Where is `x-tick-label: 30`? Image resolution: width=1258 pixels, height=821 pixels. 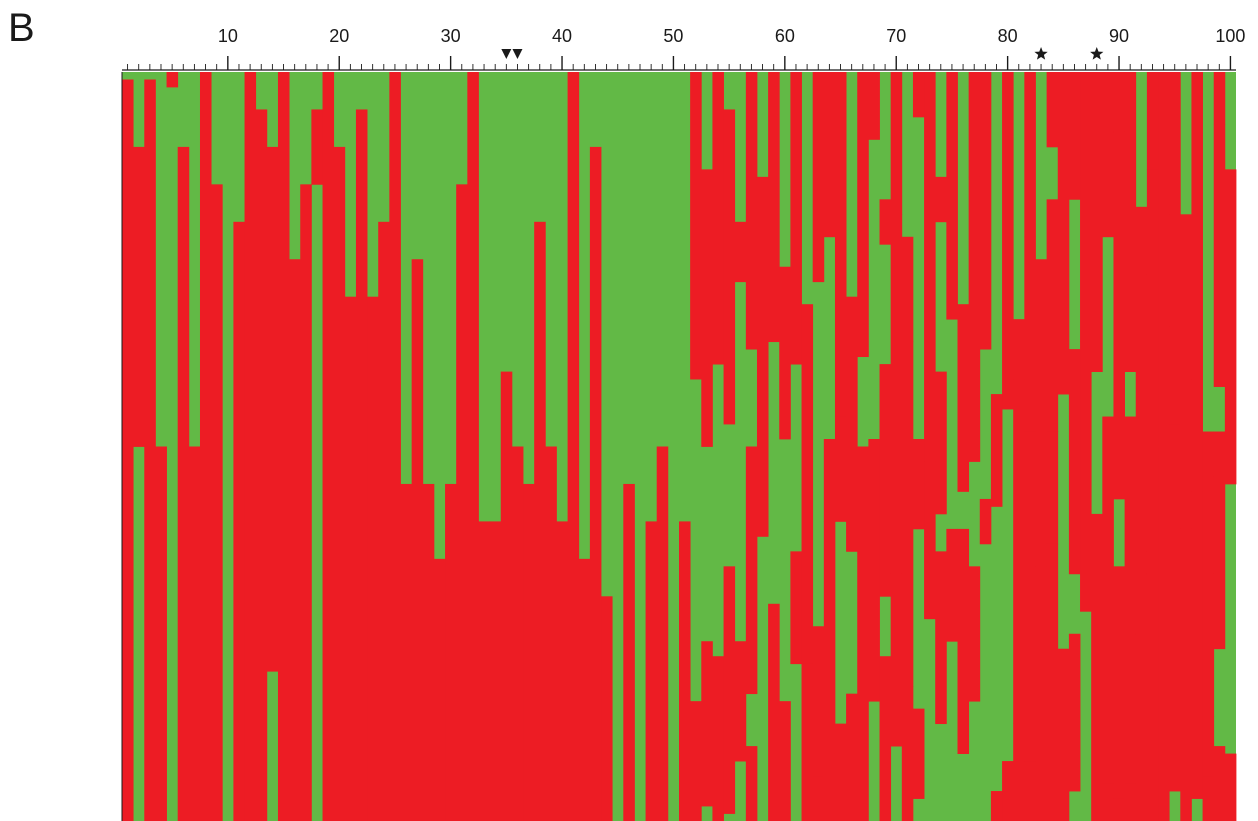
x-tick-label: 30 is located at coordinates (451, 36).